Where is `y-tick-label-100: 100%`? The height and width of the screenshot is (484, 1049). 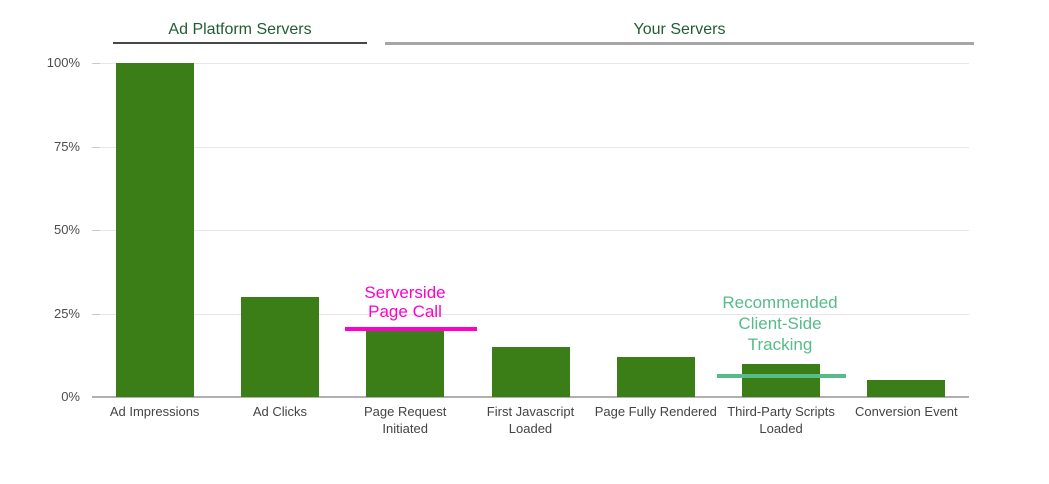
y-tick-label-100: 100% is located at coordinates (63, 62).